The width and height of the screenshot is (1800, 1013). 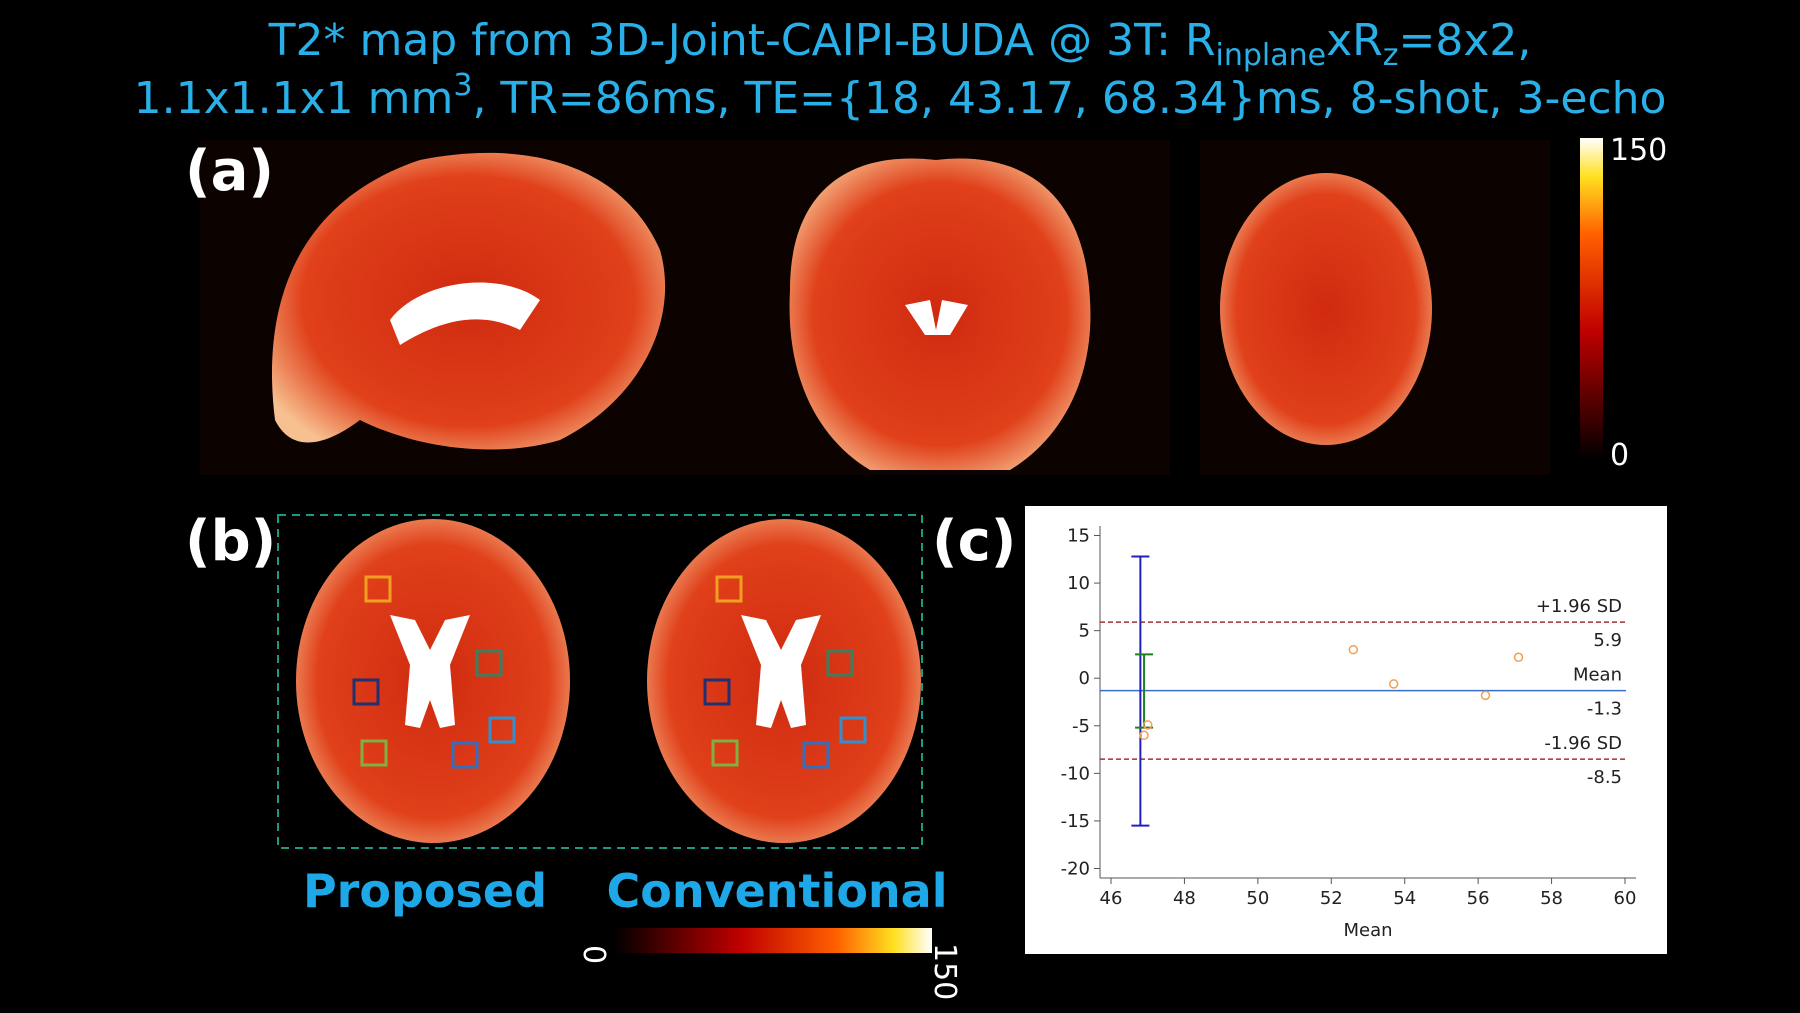 What do you see at coordinates (1075, 773) in the screenshot?
I see `y-tick-label: -10` at bounding box center [1075, 773].